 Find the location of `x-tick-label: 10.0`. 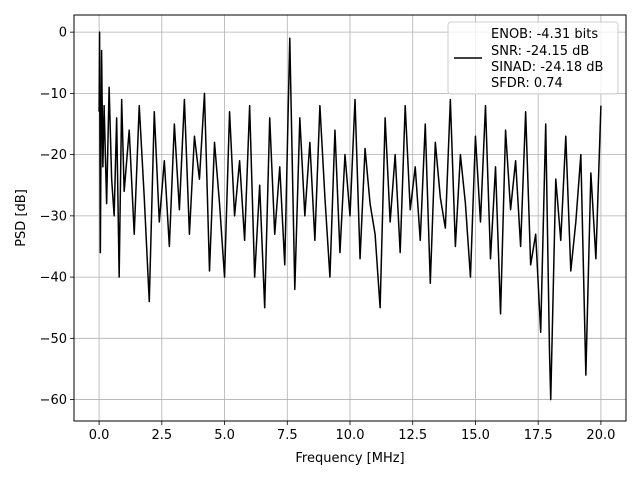

x-tick-label: 10.0 is located at coordinates (350, 435).